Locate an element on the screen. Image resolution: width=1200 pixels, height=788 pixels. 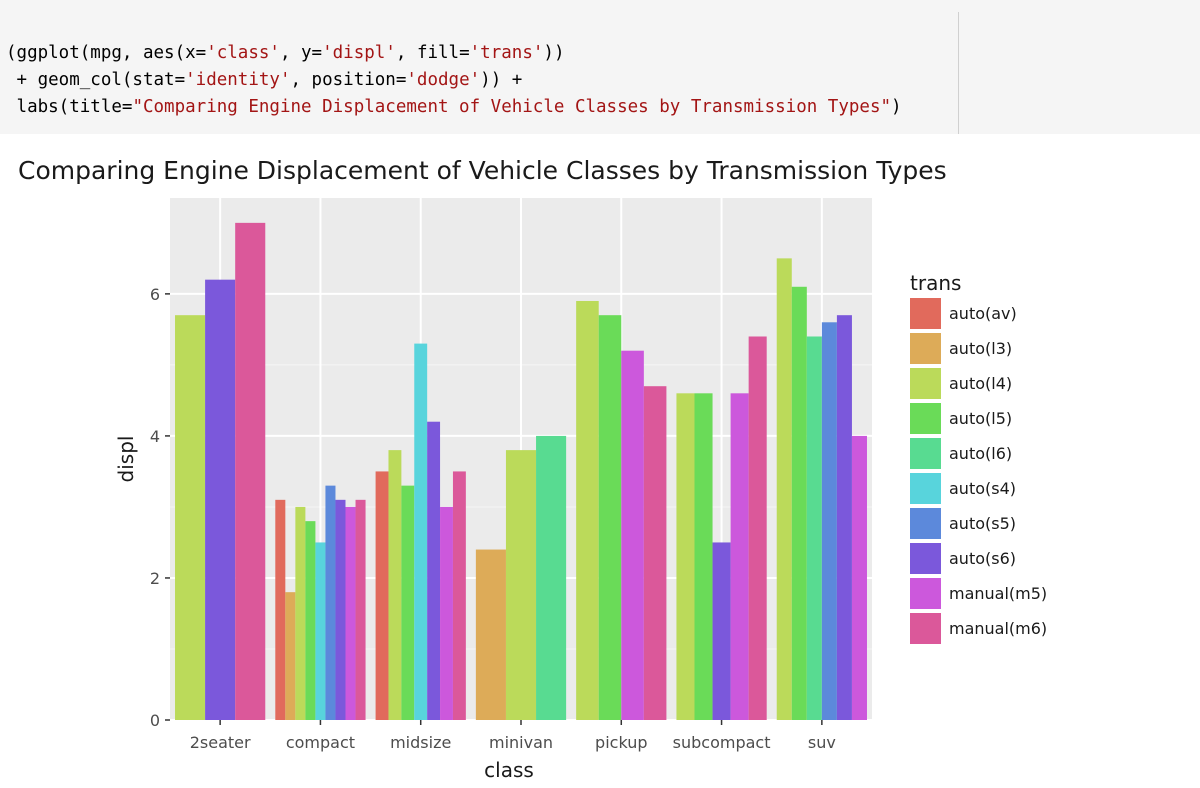
legend-label: manual(m5) is located at coordinates (998, 593).